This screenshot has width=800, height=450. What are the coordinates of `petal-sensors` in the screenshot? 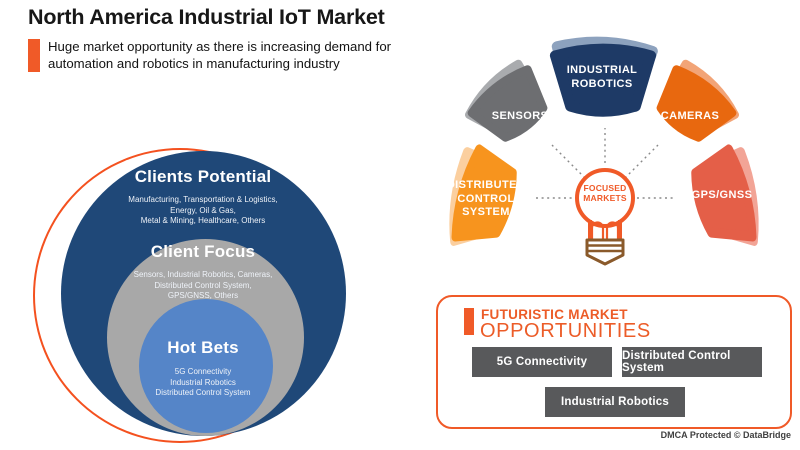 It's located at (508, 103).